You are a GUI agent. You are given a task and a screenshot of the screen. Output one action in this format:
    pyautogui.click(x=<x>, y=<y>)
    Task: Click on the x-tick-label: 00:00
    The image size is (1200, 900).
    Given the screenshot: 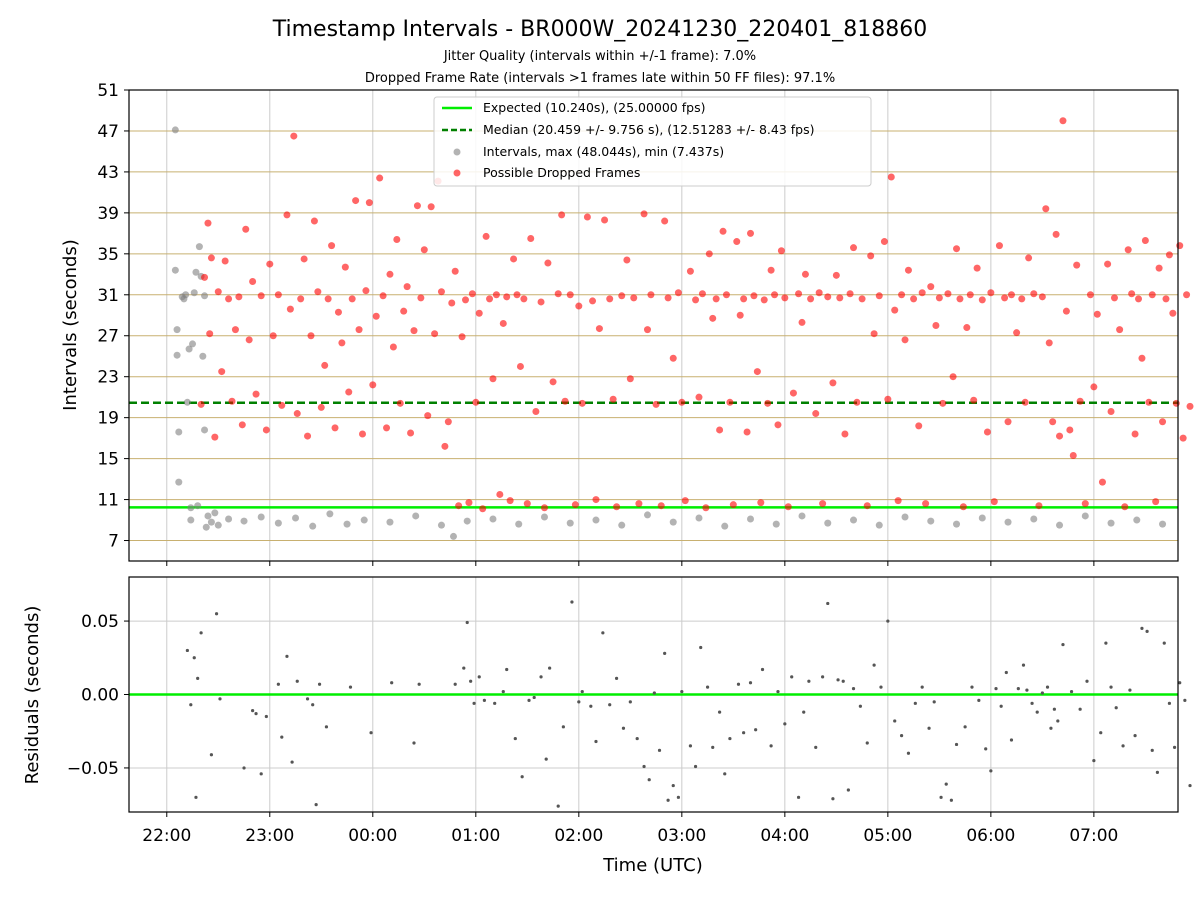 What is the action you would take?
    pyautogui.click(x=372, y=836)
    